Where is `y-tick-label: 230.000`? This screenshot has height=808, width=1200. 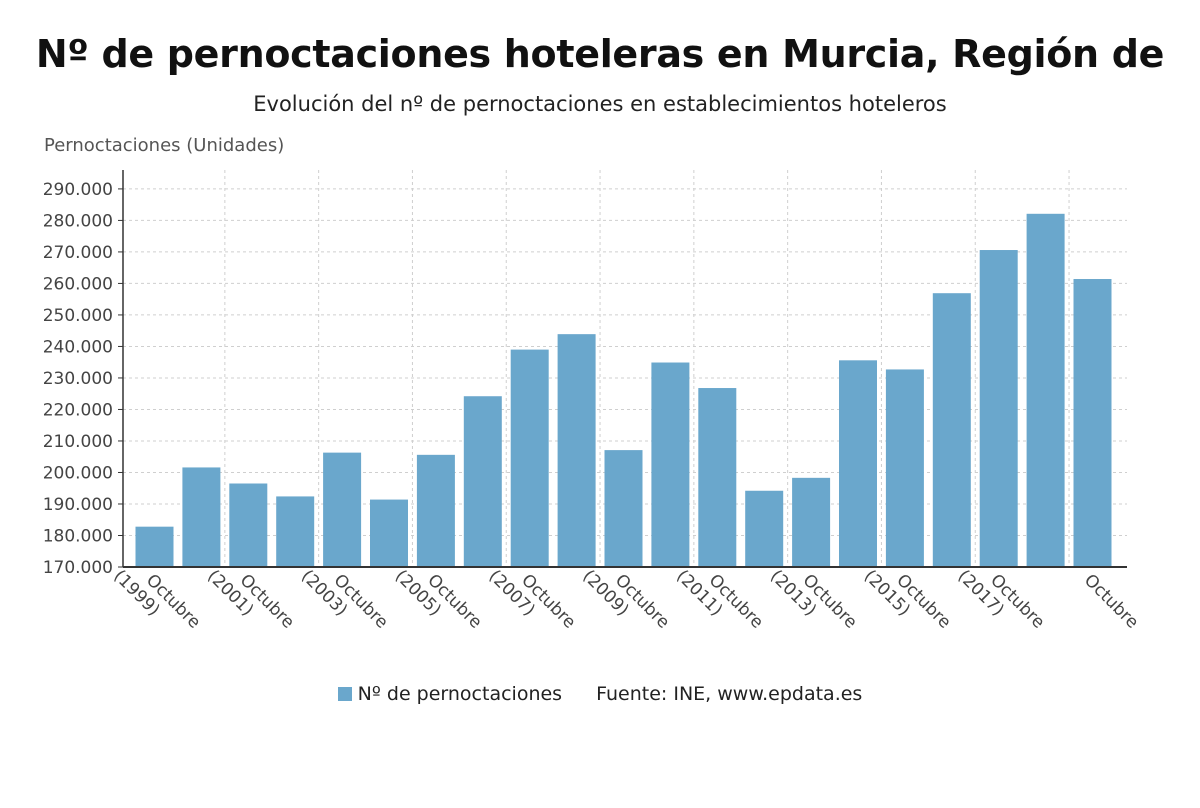
y-tick-label: 230.000 is located at coordinates (78, 379).